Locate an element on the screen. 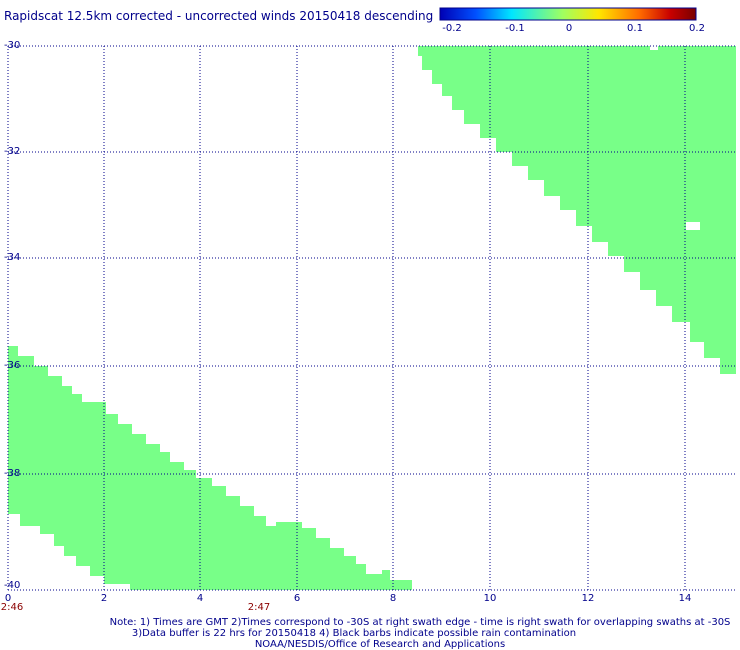  lon-label: 8 is located at coordinates (393, 598).